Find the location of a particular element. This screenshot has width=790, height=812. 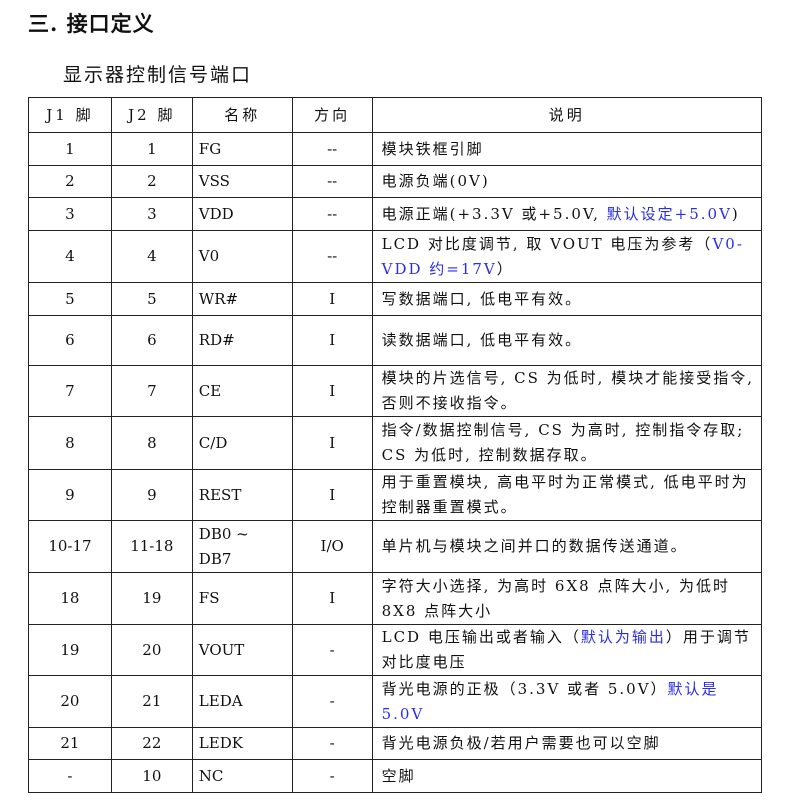

description-cell: 电源负端(0V) is located at coordinates (567, 181).